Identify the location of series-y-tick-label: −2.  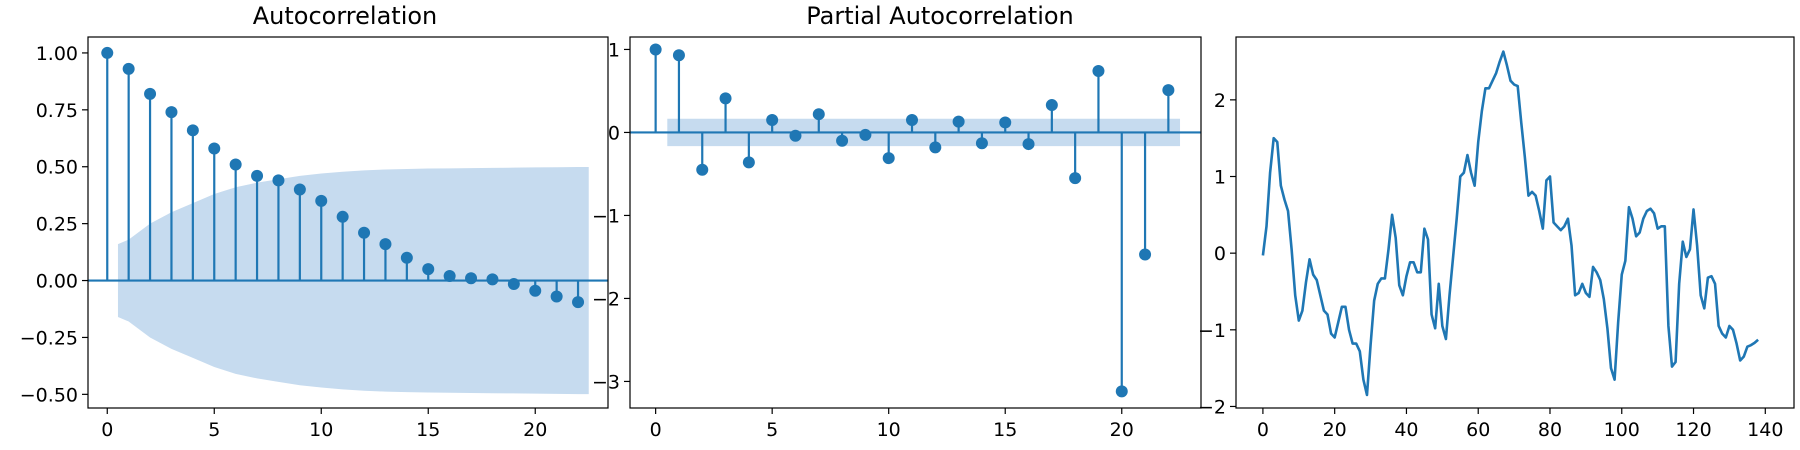
(1212, 407).